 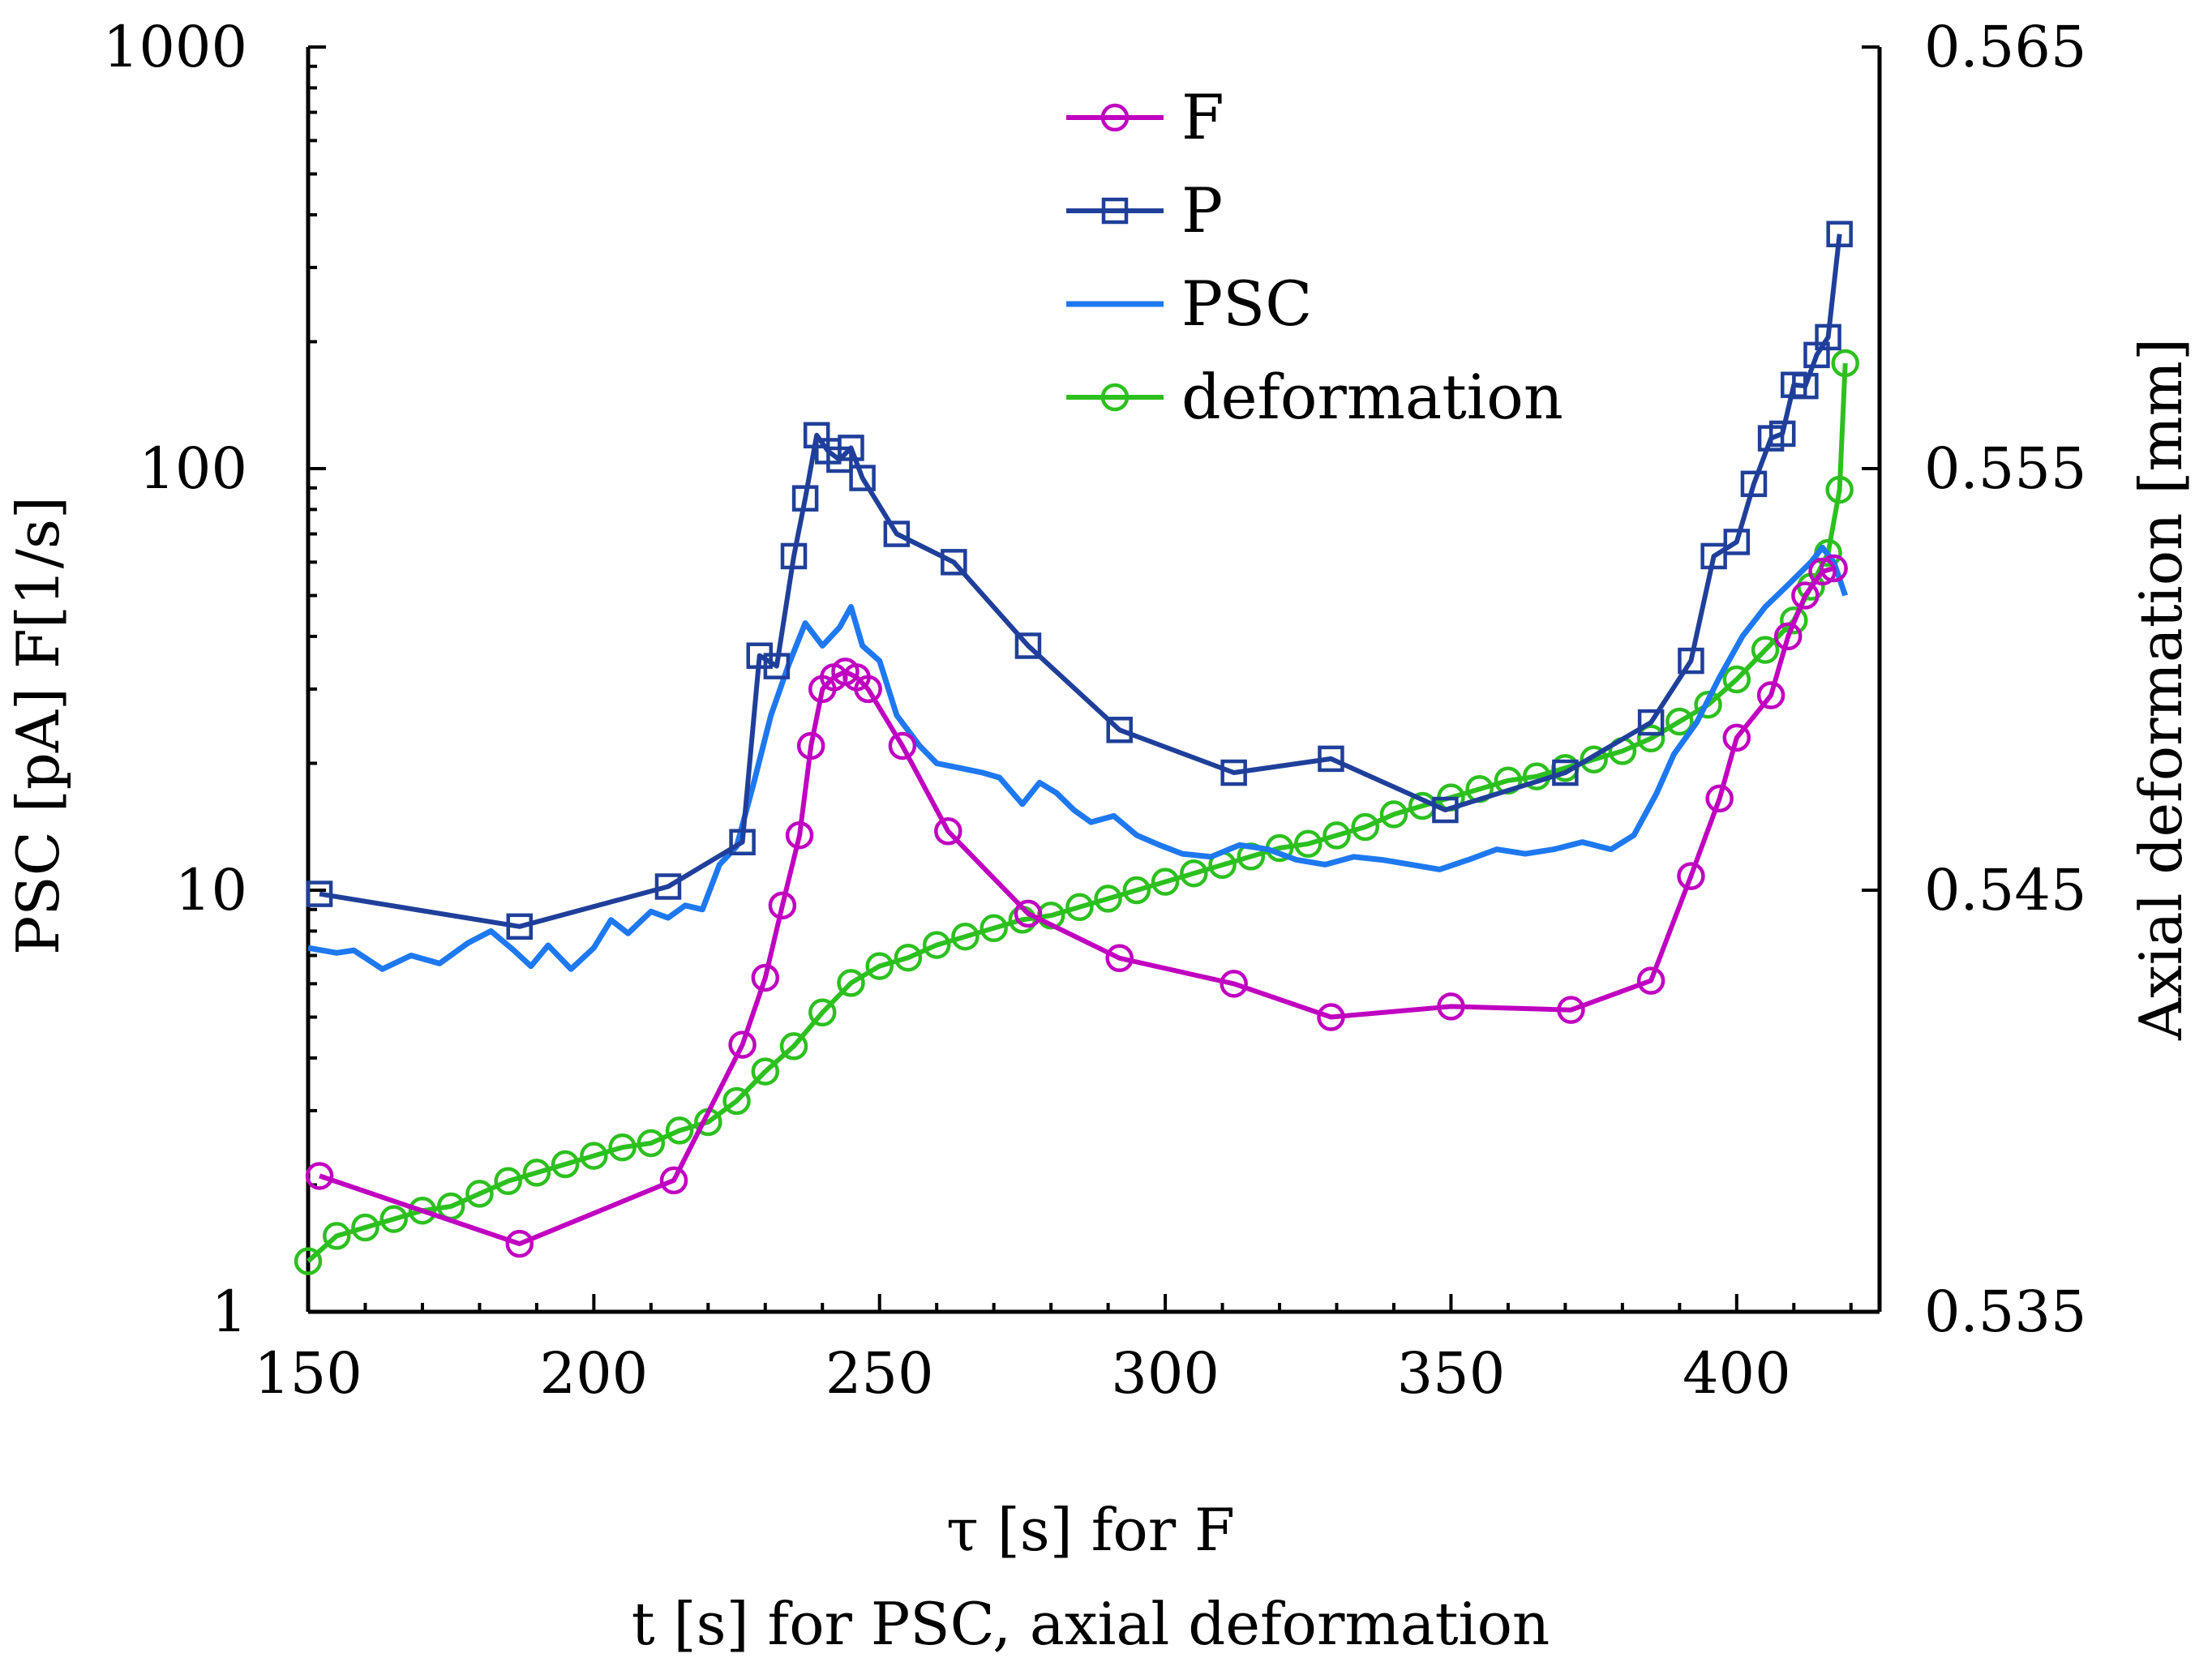 What do you see at coordinates (2005, 468) in the screenshot?
I see `y-tick-label-right: 0.555` at bounding box center [2005, 468].